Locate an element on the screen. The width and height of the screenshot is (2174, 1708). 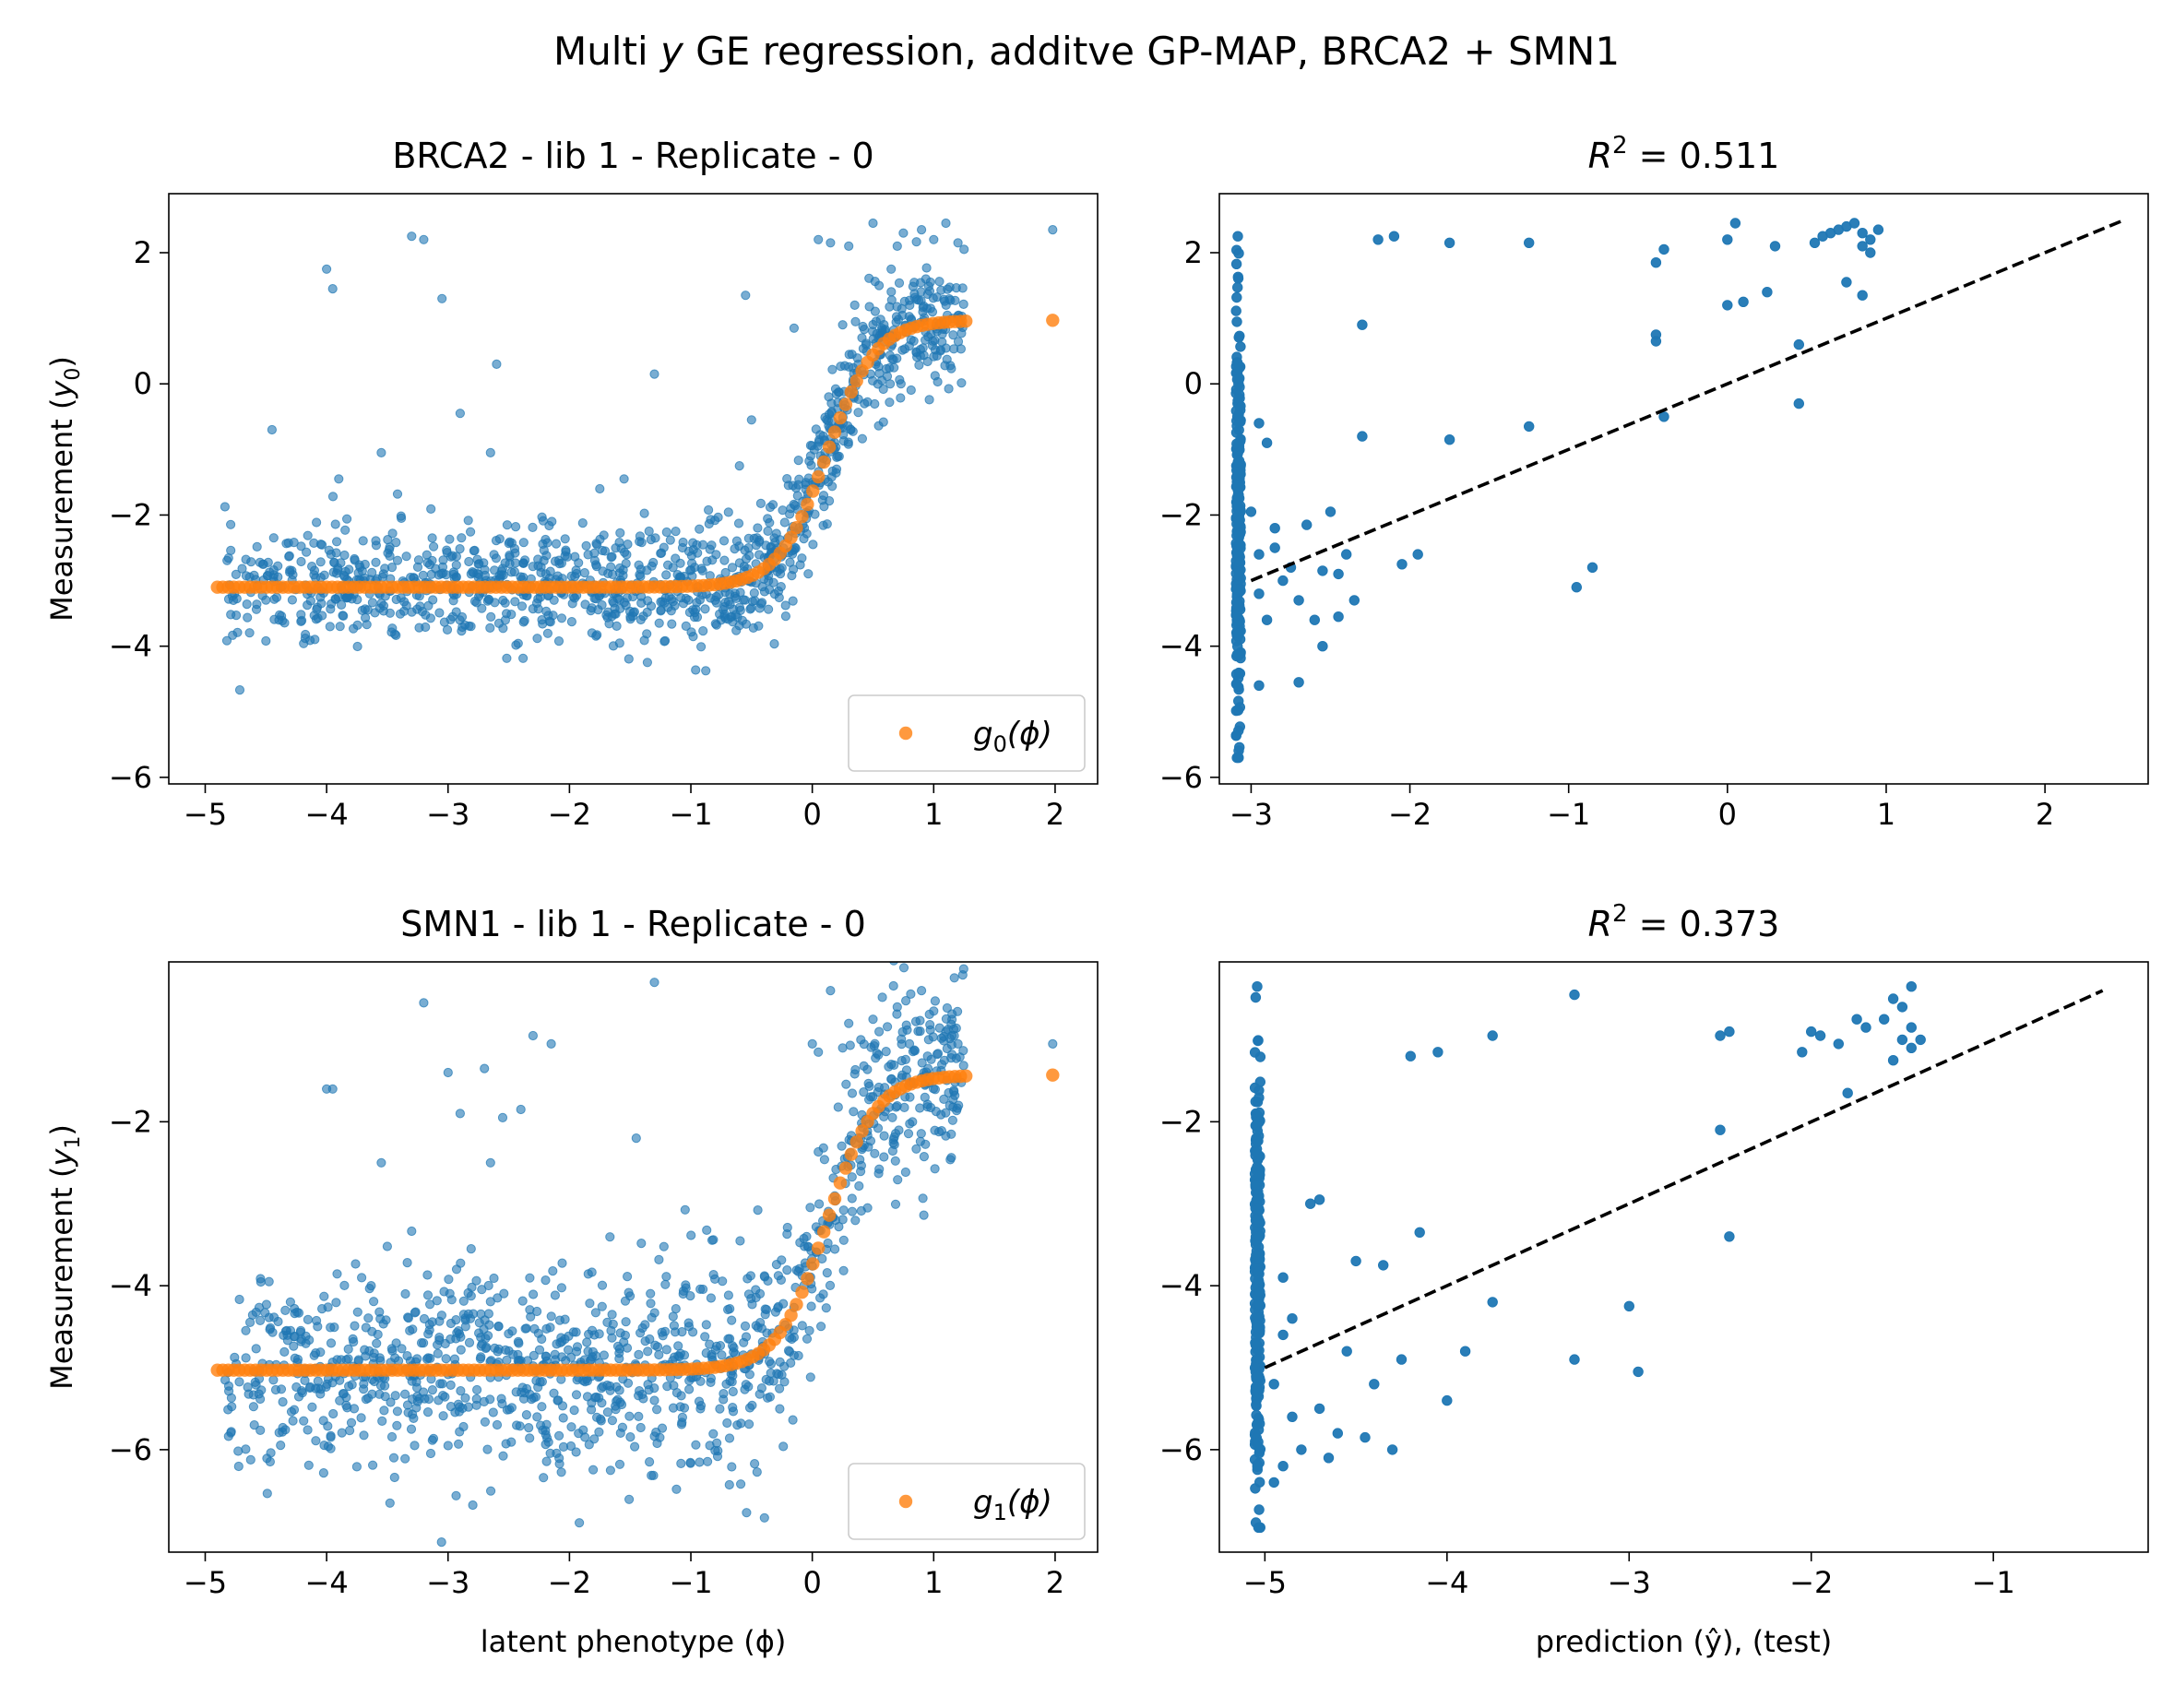
legend-label: g1(ϕ) is located at coordinates (1012, 1505).